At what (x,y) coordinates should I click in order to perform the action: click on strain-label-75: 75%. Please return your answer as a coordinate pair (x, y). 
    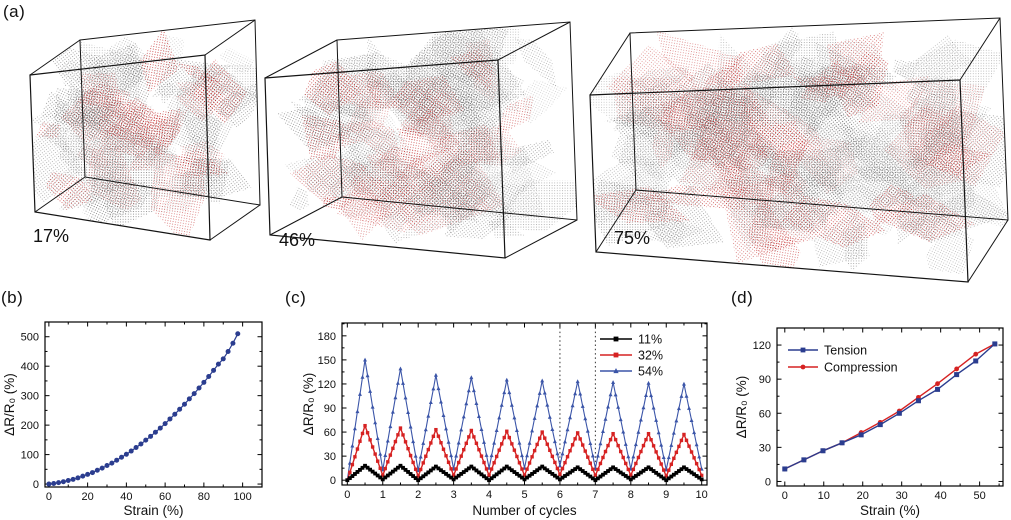
    Looking at the image, I should click on (632, 238).